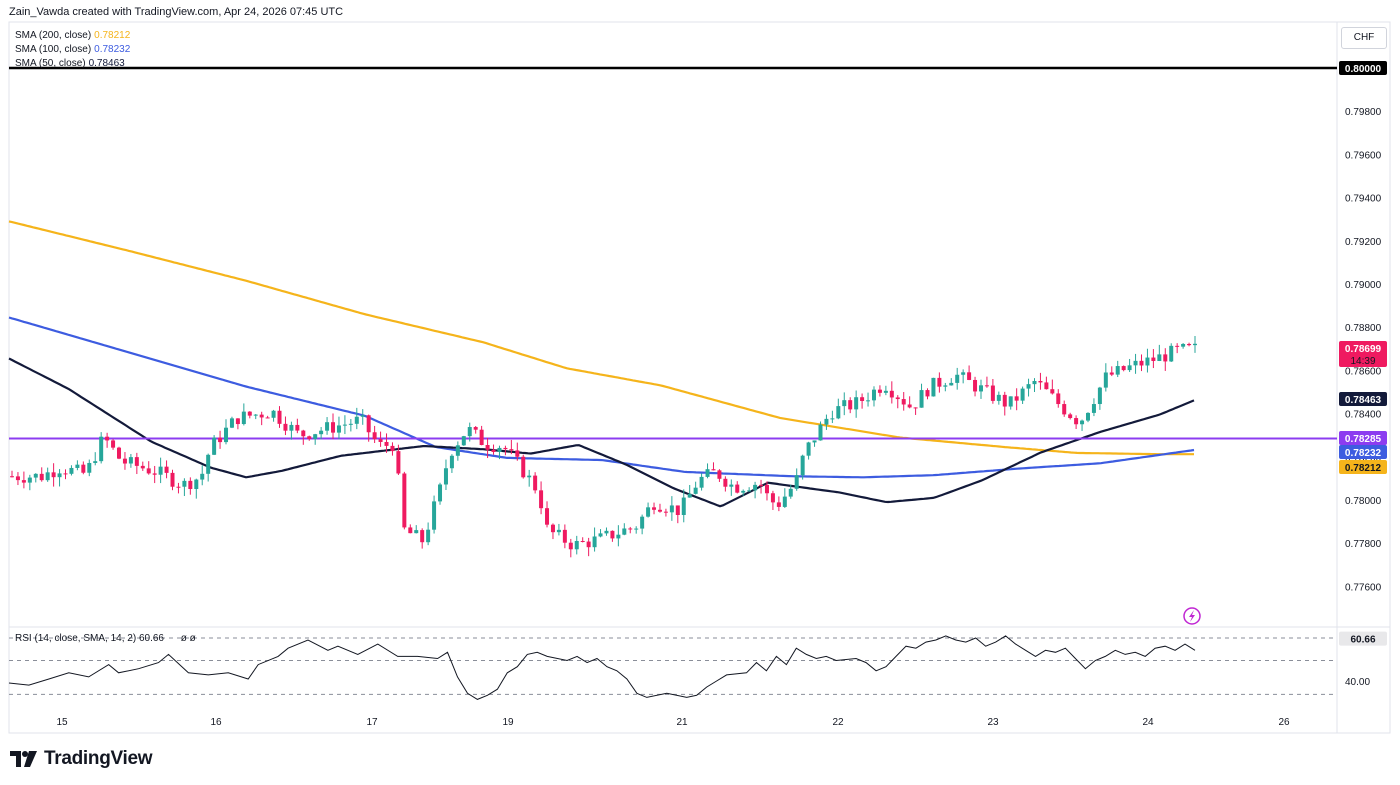 The height and width of the screenshot is (785, 1400). I want to click on rsi-line, so click(602, 667).